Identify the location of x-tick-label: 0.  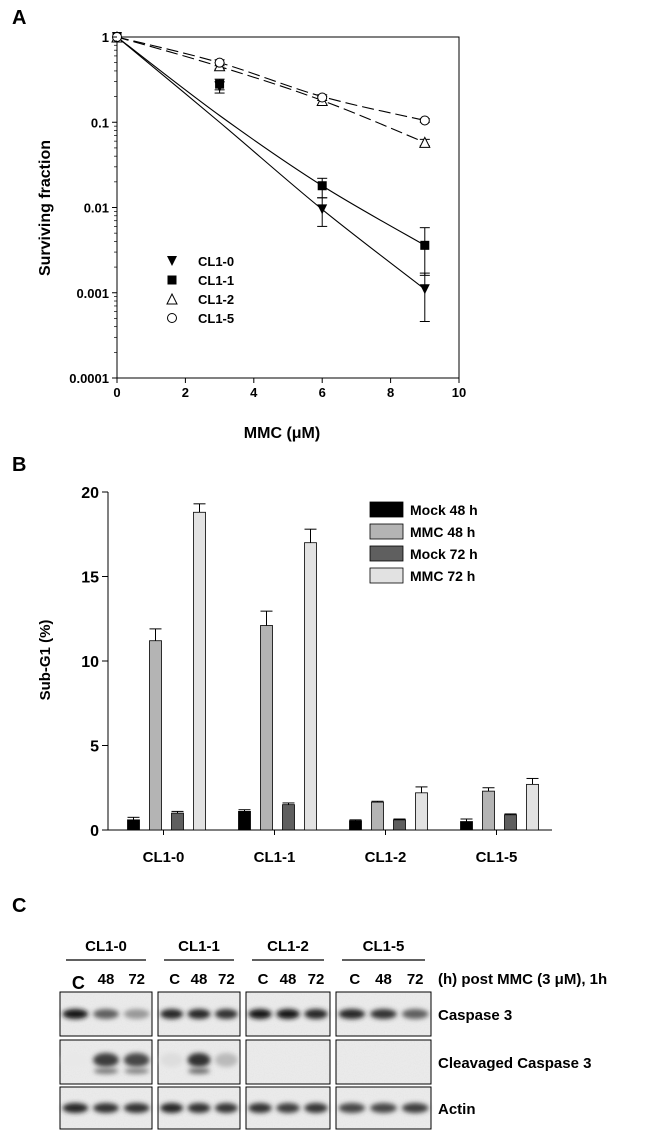
(116, 392).